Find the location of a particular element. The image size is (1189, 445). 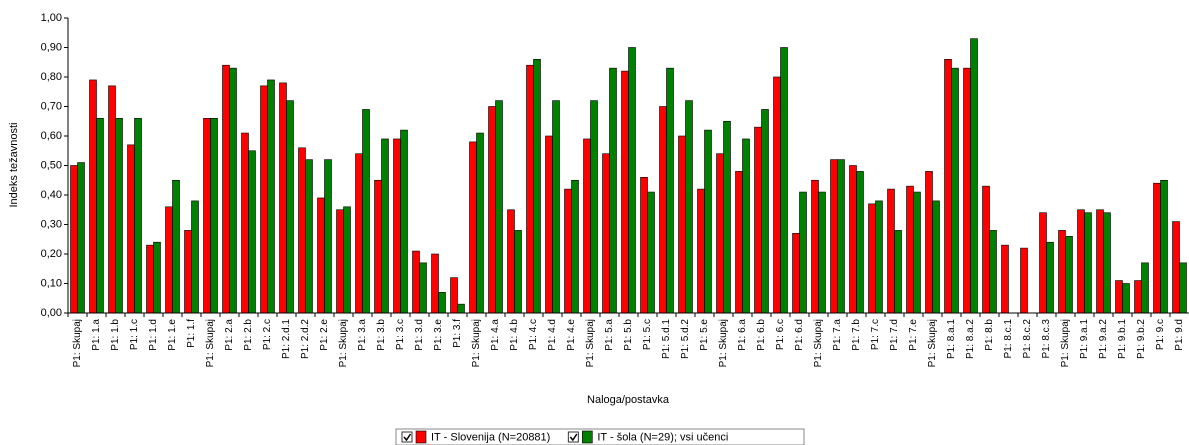

x-tick-label: P1: 2.a is located at coordinates (229, 335).